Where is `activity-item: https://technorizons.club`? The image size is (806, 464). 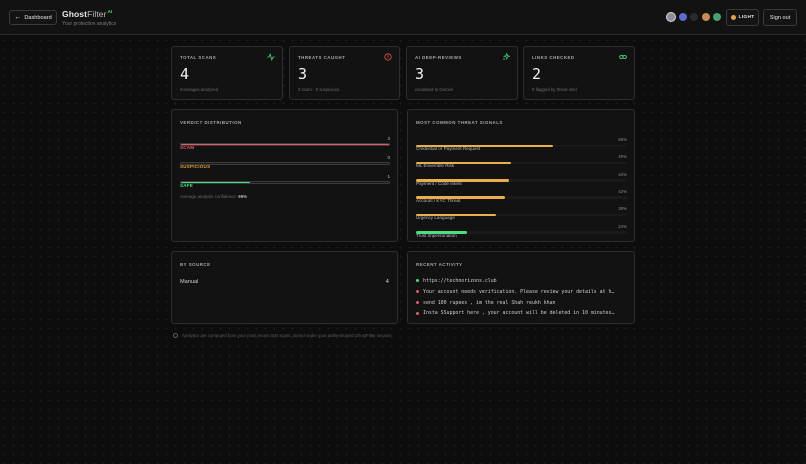
activity-item: https://technorizons.club is located at coordinates (522, 281).